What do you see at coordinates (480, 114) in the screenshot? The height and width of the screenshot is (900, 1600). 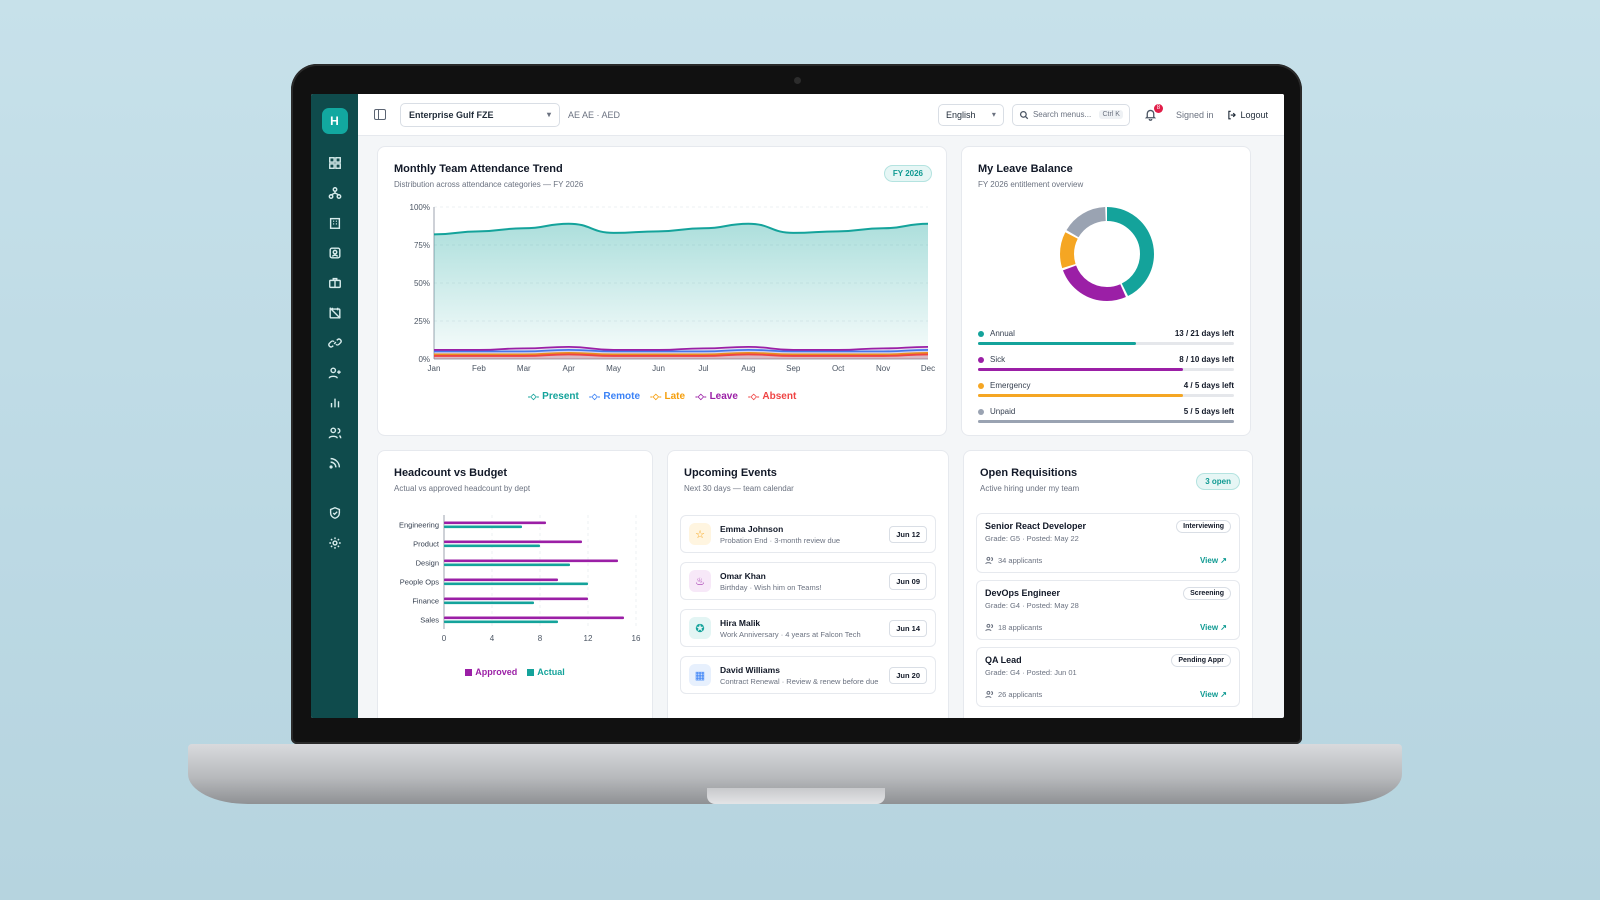 I see `company-select: Enterprise Gulf FZE ▾` at bounding box center [480, 114].